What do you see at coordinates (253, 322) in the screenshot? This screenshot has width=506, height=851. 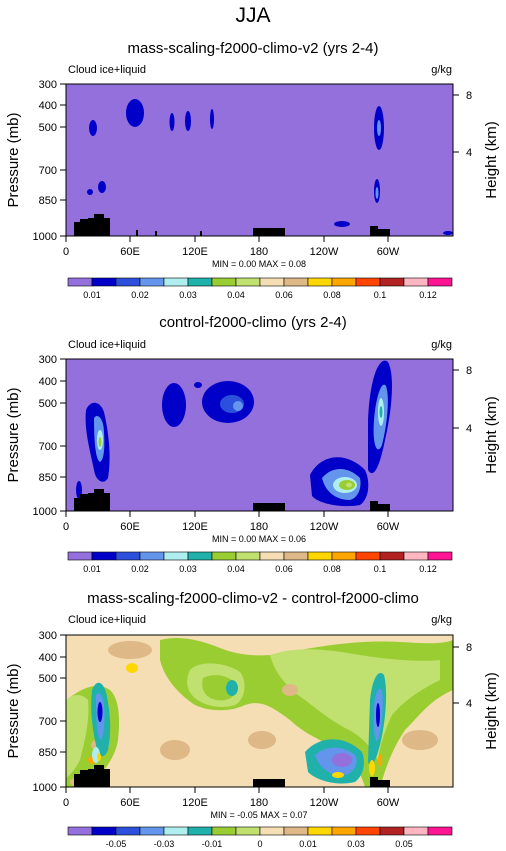 I see `panel-title: control-f2000-climo (yrs 2-4)` at bounding box center [253, 322].